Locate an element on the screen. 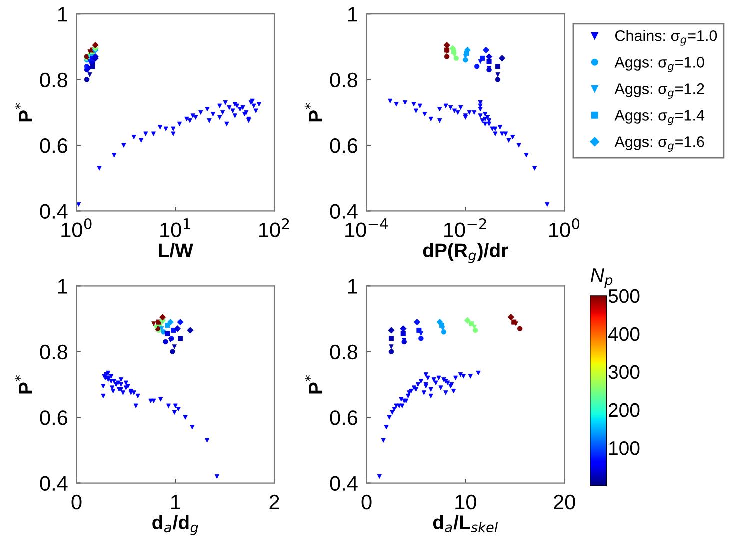 The image size is (738, 543). color-bar-title: N$_{p}$ is located at coordinates (602, 278).